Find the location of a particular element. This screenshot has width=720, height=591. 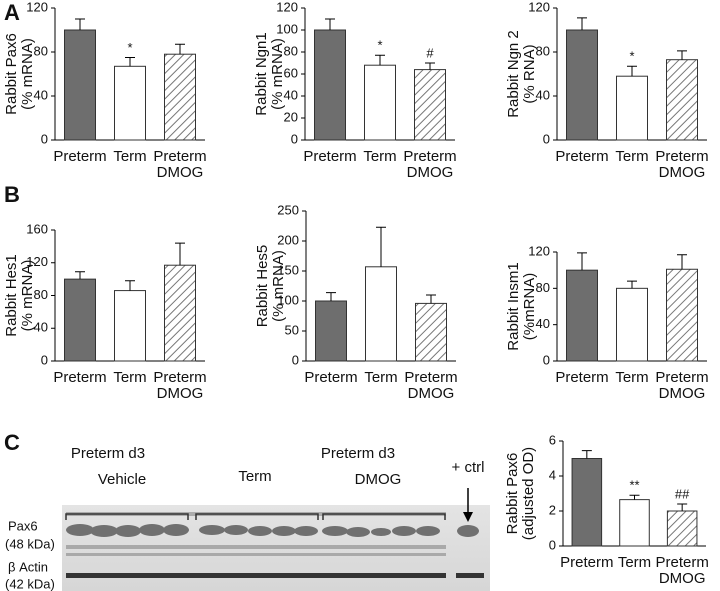

western-blot is located at coordinates (276, 539).